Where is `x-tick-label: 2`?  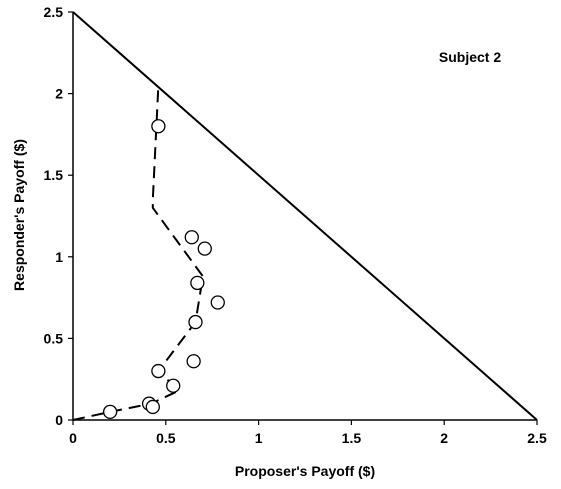
x-tick-label: 2 is located at coordinates (444, 438).